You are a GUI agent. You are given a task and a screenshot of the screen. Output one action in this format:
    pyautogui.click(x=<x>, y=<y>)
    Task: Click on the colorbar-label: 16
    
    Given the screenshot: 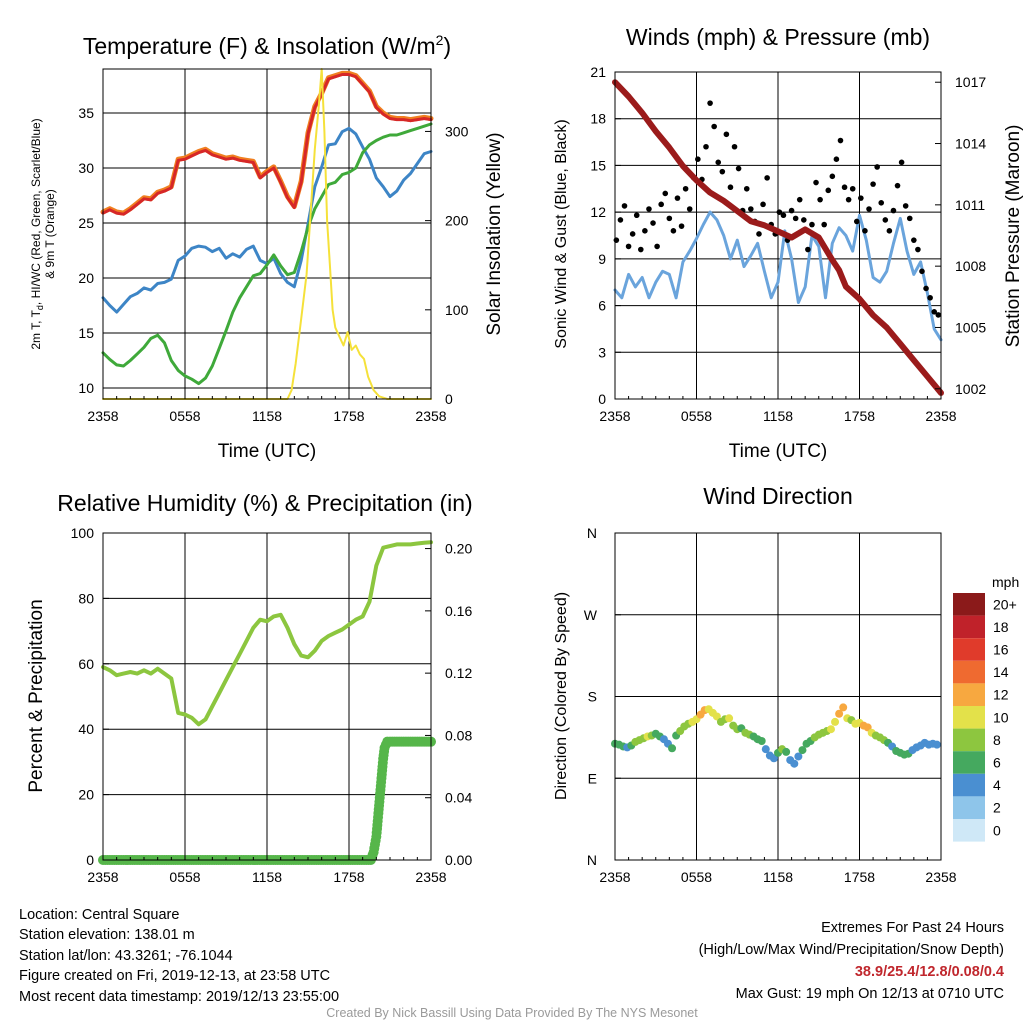 What is the action you would take?
    pyautogui.click(x=1001, y=650)
    